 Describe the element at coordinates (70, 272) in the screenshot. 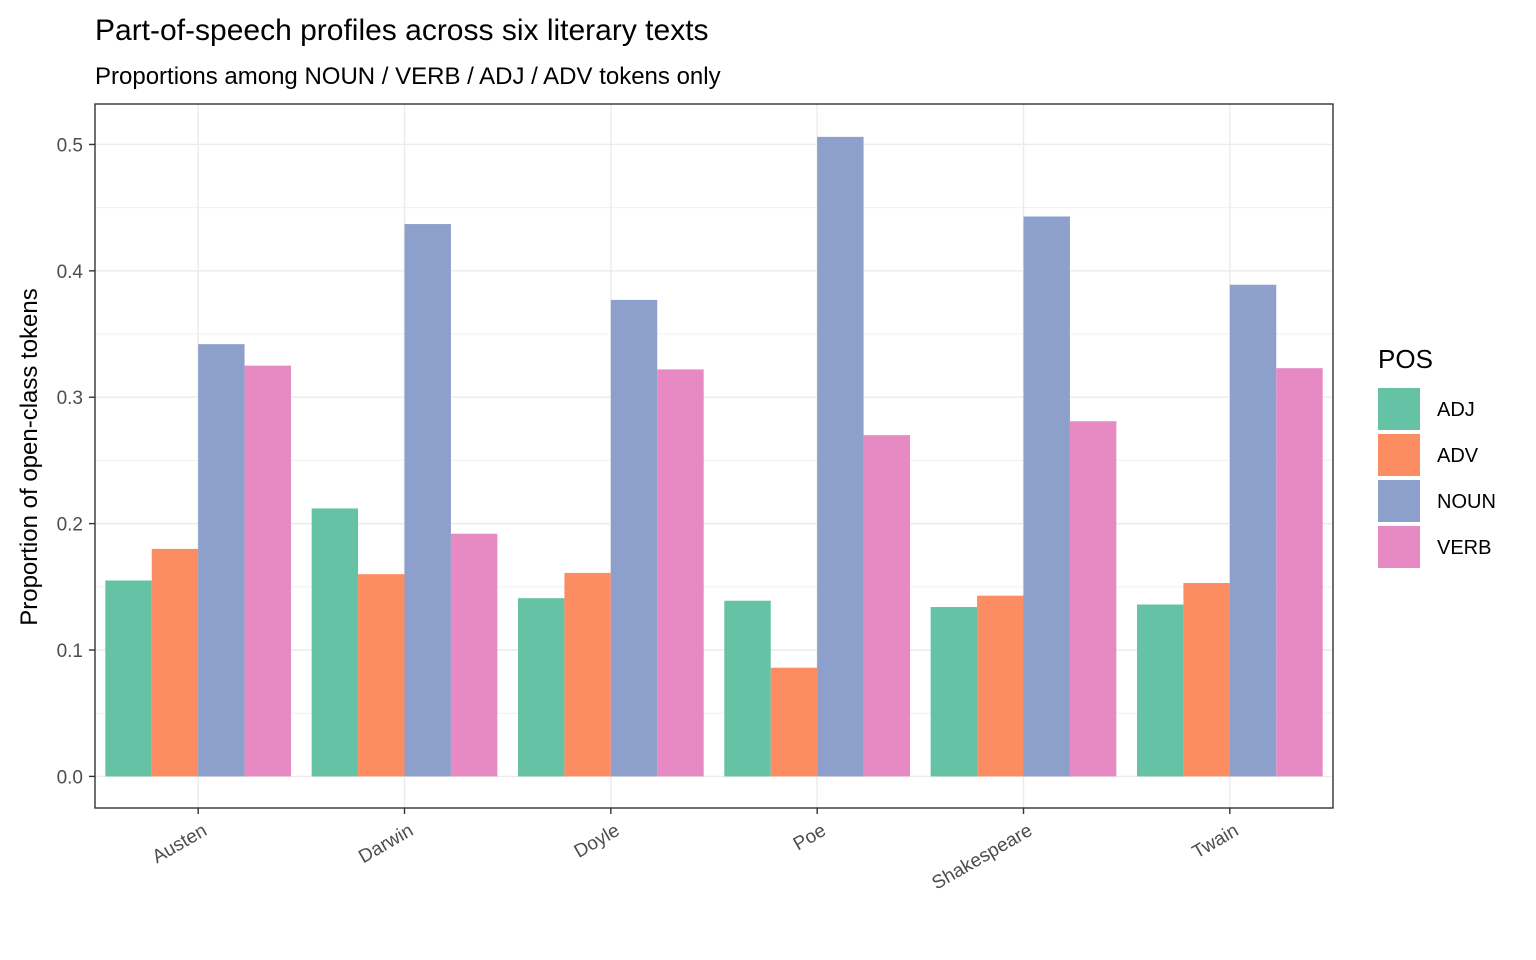

I see `y-tick-label: 0.4` at that location.